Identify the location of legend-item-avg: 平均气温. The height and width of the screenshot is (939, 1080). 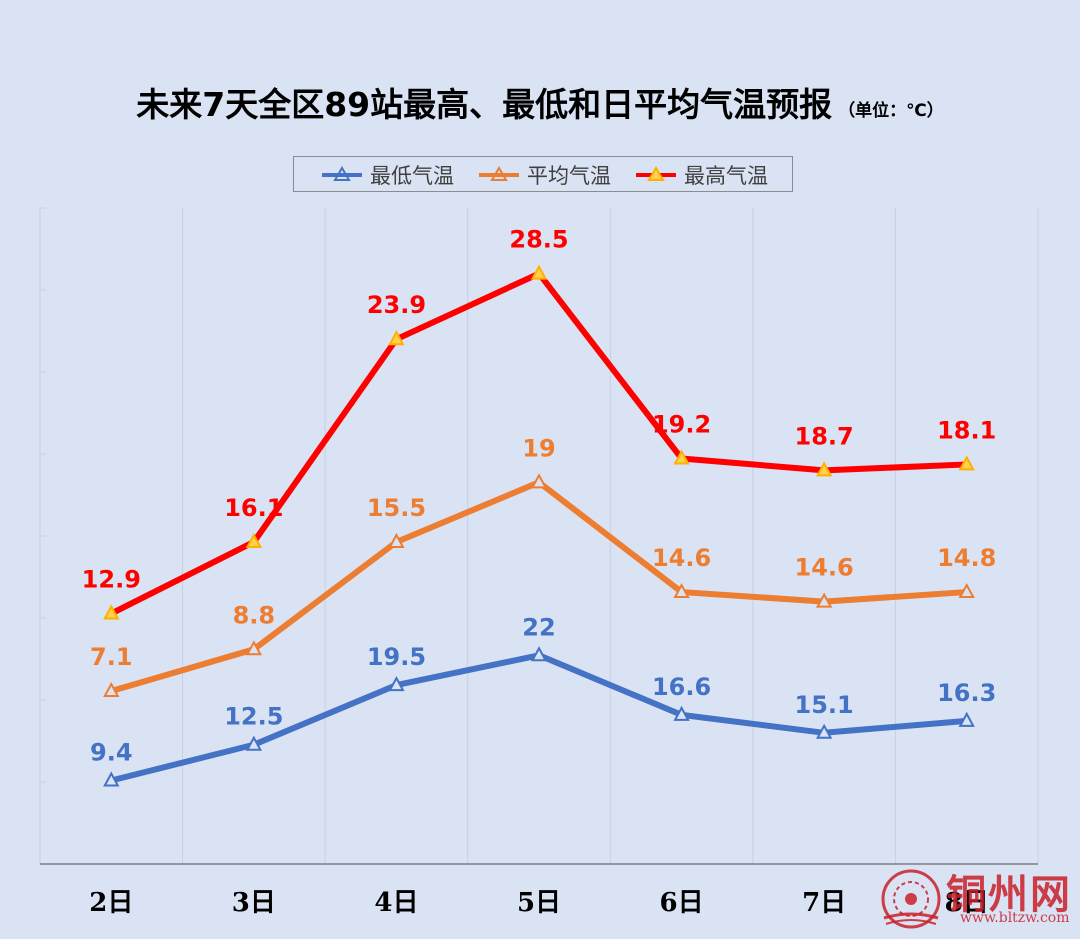
(544, 175).